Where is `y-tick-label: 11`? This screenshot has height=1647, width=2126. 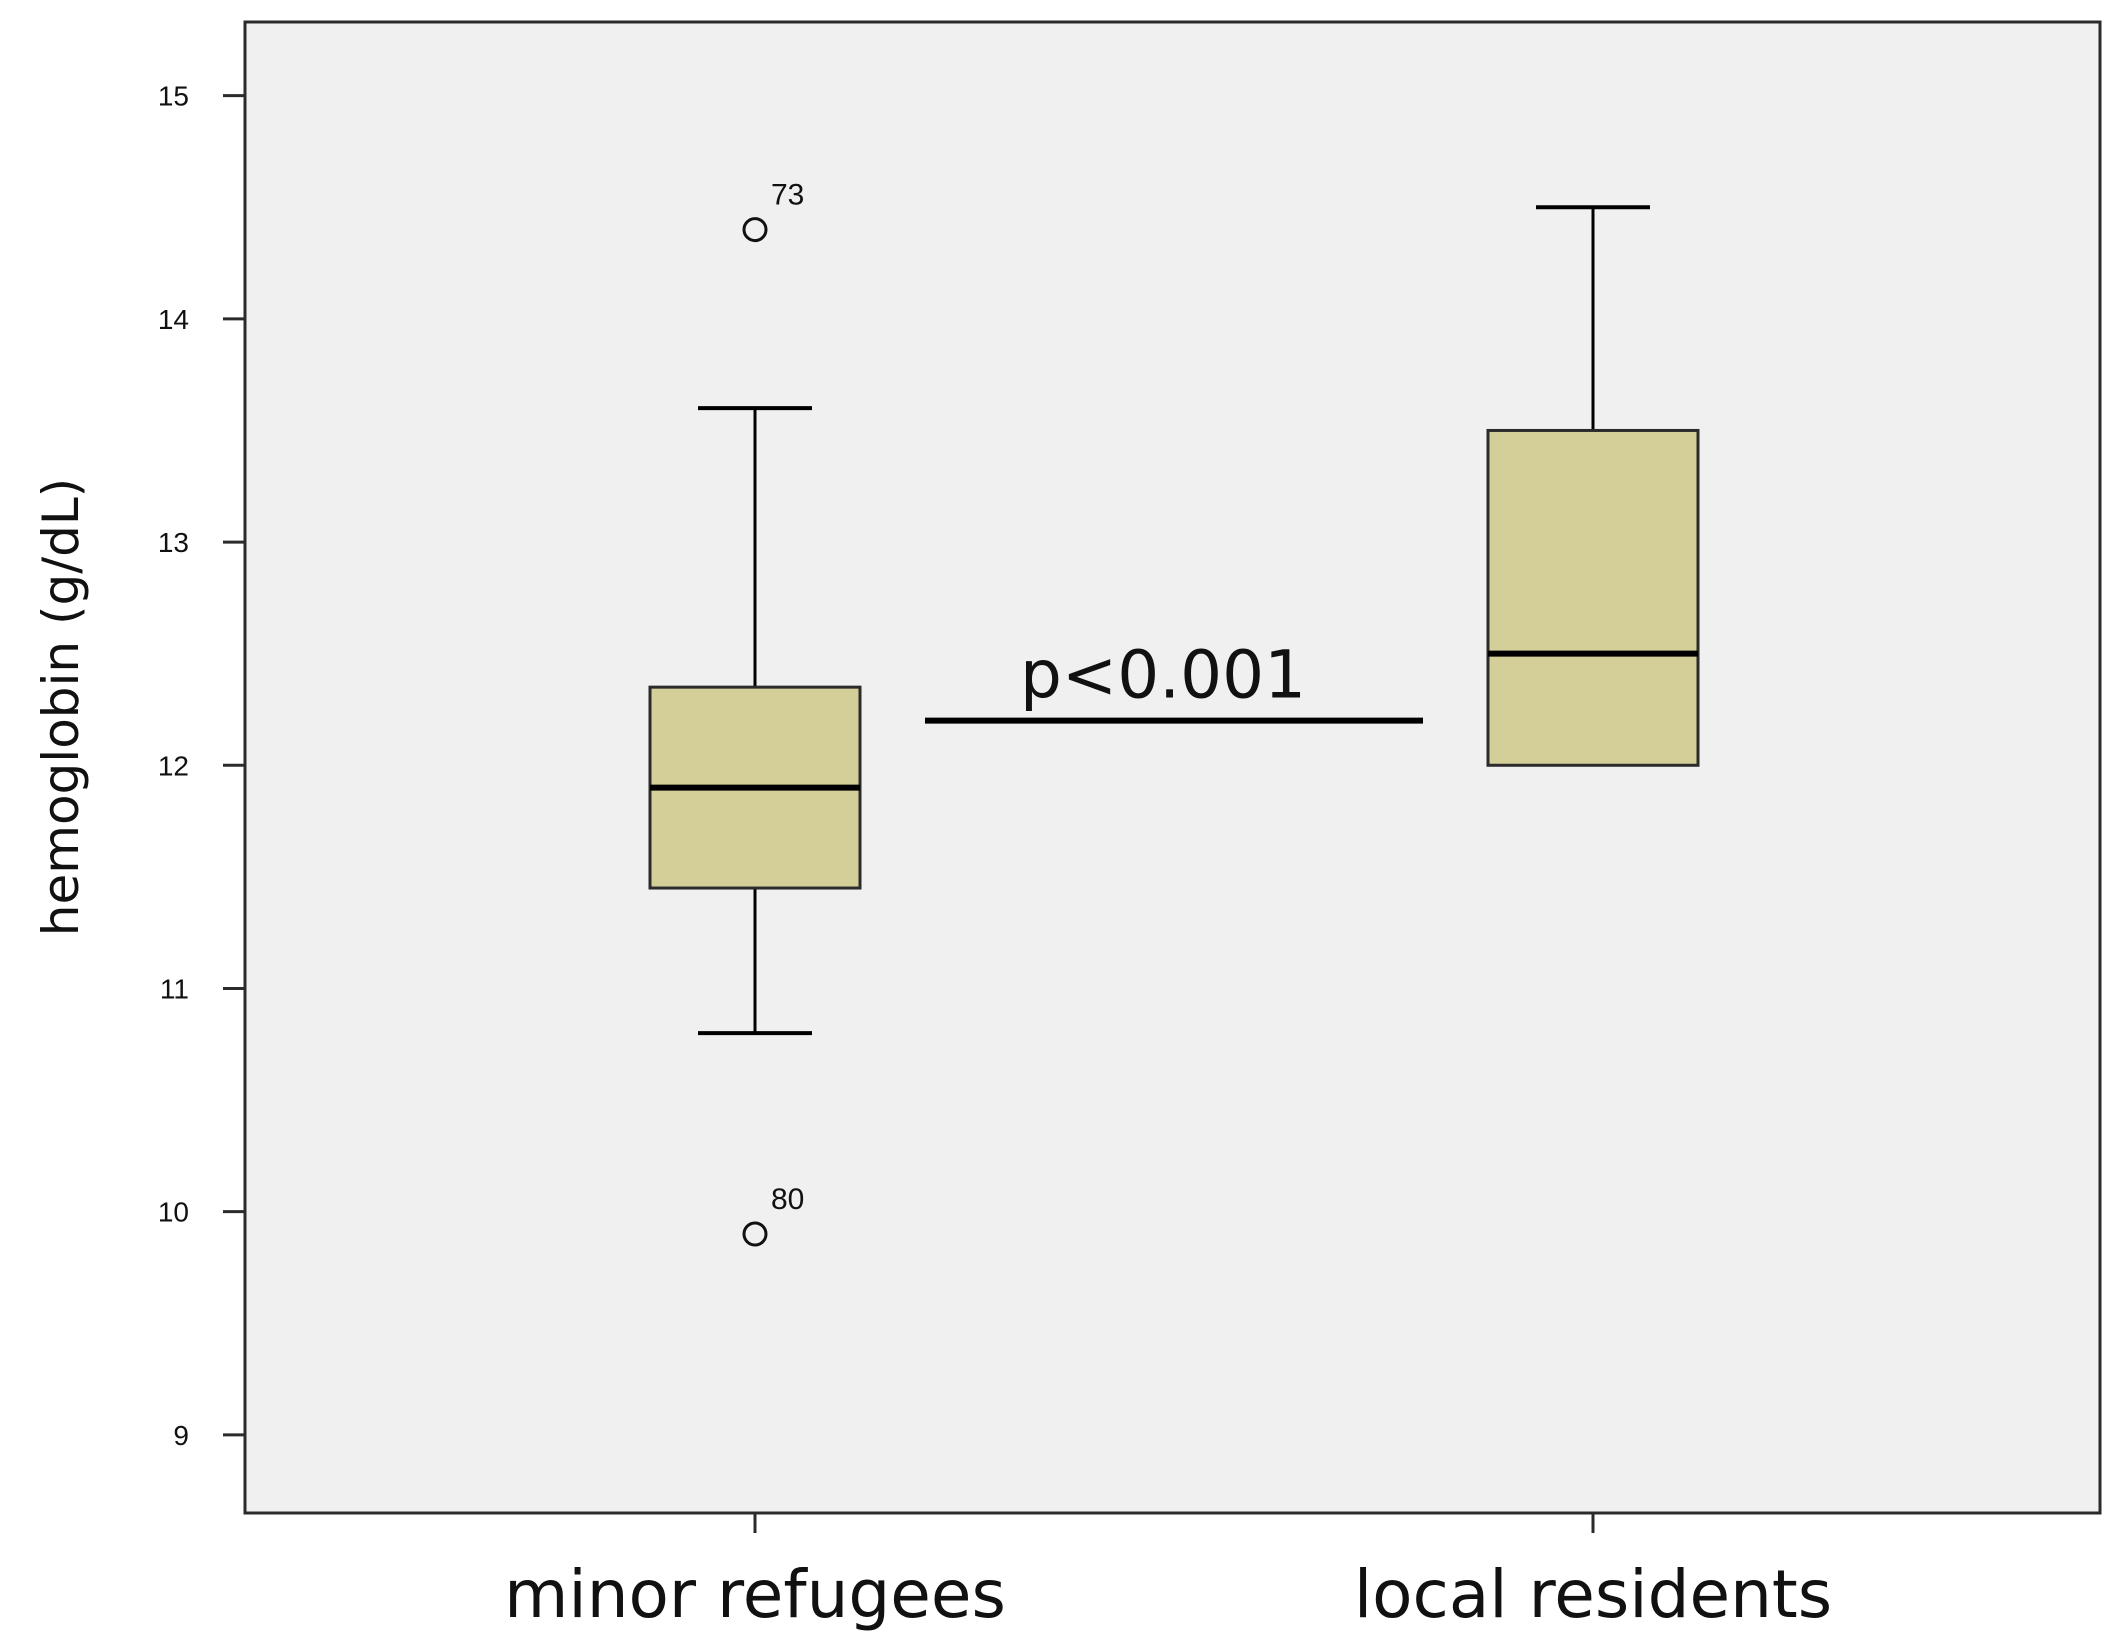 y-tick-label: 11 is located at coordinates (174, 988).